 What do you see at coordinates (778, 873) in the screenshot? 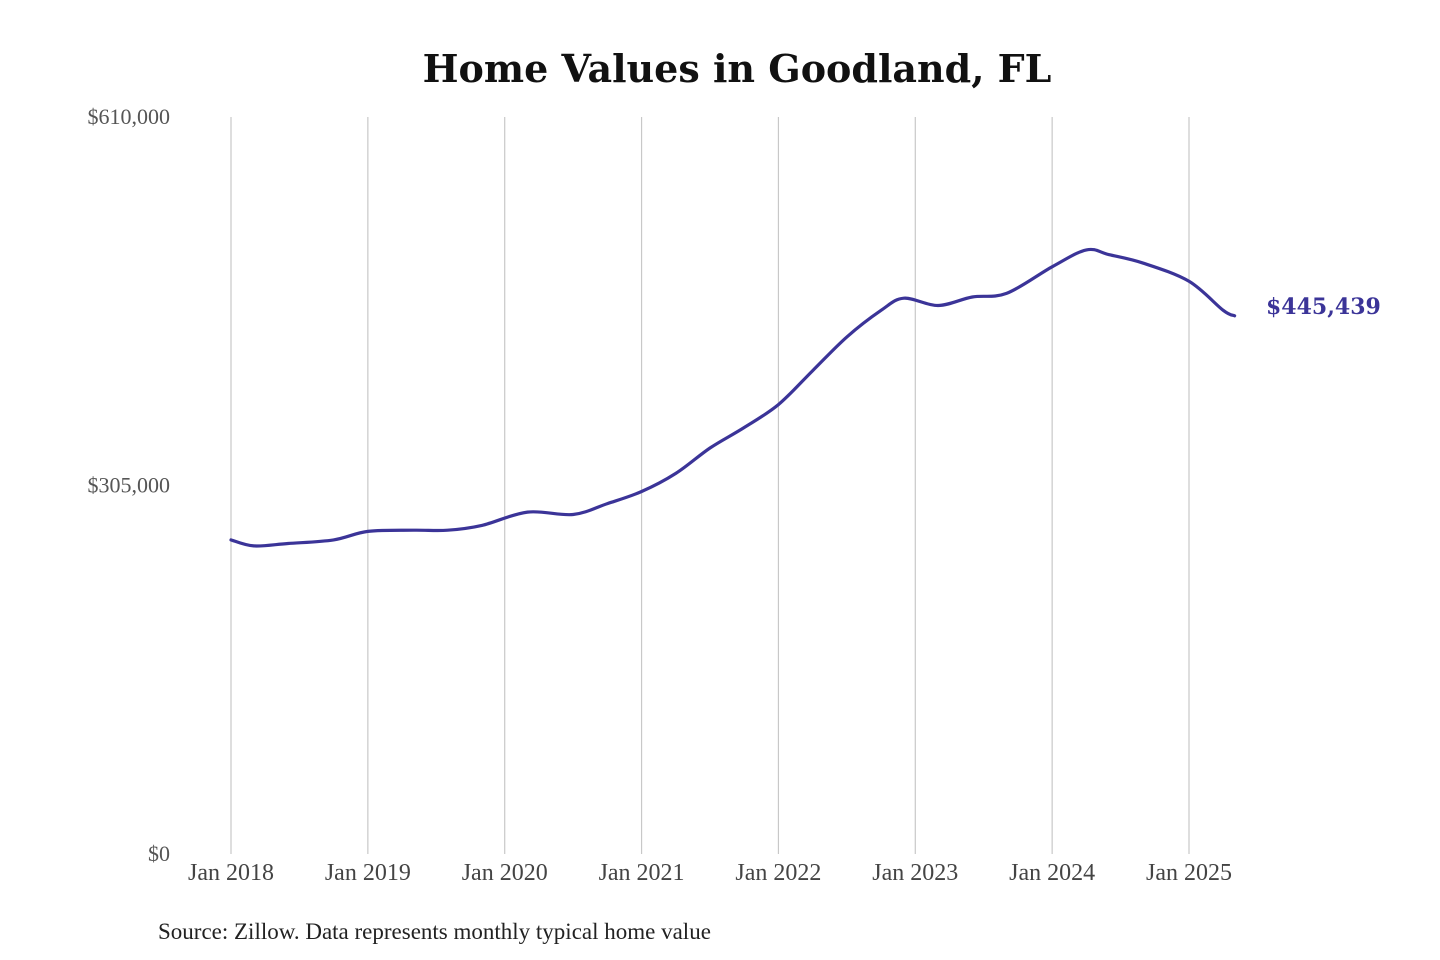
I see `x-tick-jan-2022: Jan 2022` at bounding box center [778, 873].